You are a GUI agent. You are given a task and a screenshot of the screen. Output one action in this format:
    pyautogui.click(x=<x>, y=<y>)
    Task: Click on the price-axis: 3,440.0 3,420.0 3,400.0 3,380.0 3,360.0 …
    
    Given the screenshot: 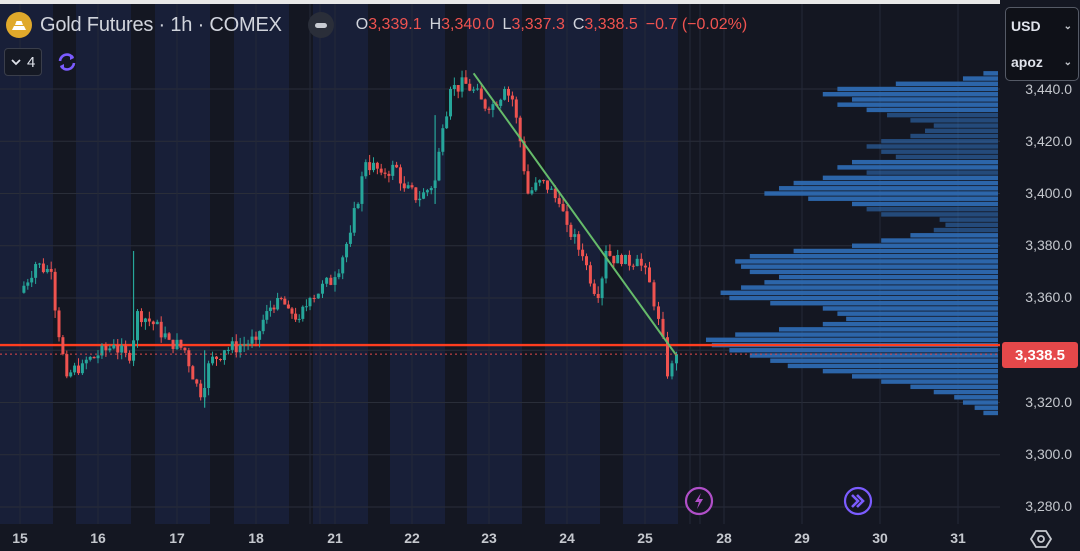 What is the action you would take?
    pyautogui.click(x=1040, y=275)
    